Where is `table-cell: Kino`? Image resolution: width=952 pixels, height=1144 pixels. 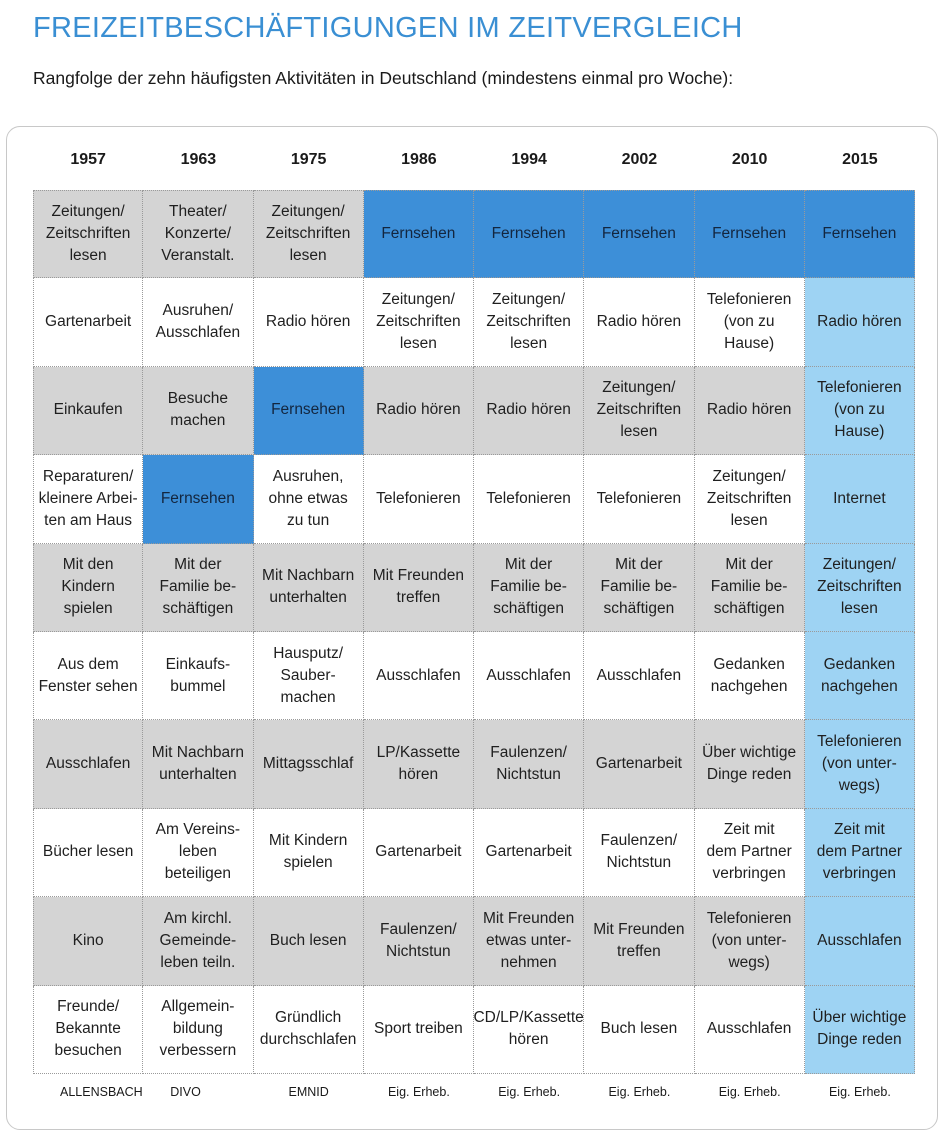
table-cell: Kino is located at coordinates (88, 941).